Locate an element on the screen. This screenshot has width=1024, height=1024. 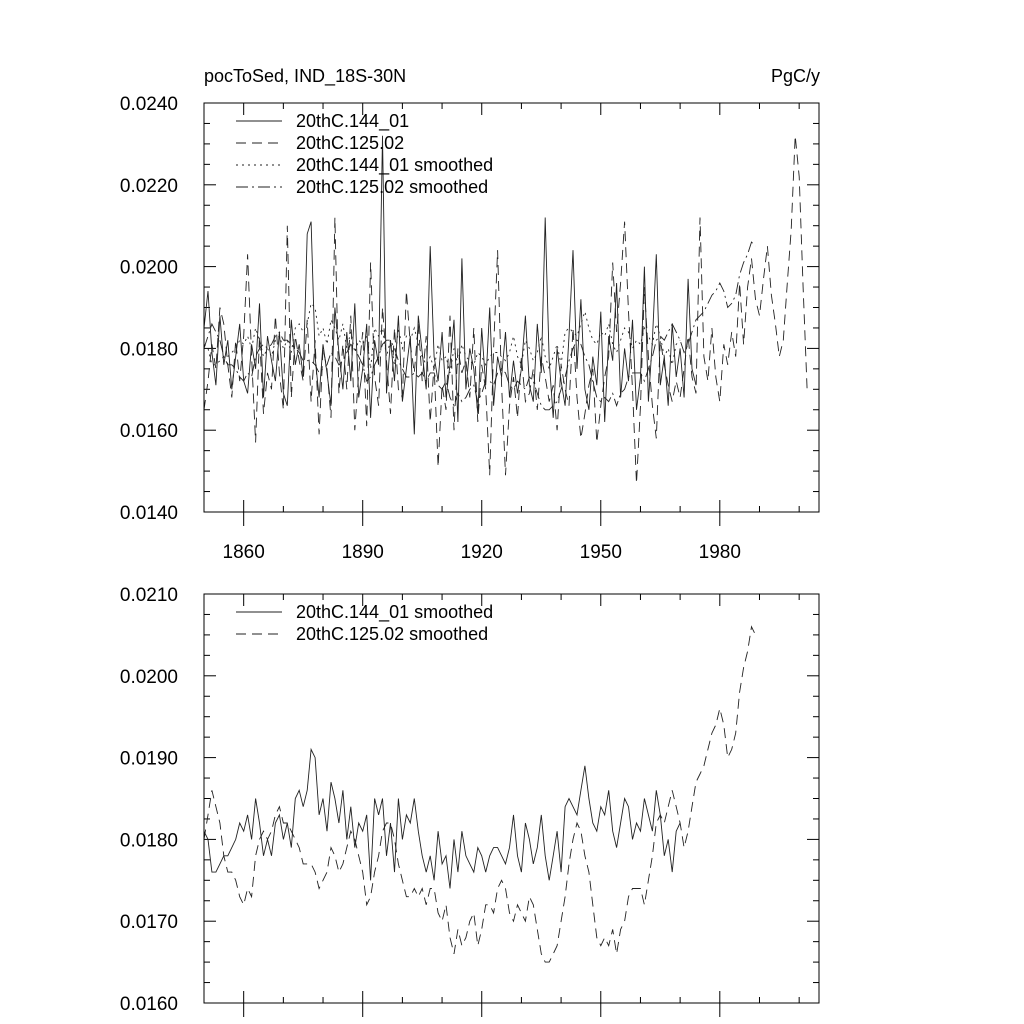
y-tick-label: 0.0170 is located at coordinates (149, 922).